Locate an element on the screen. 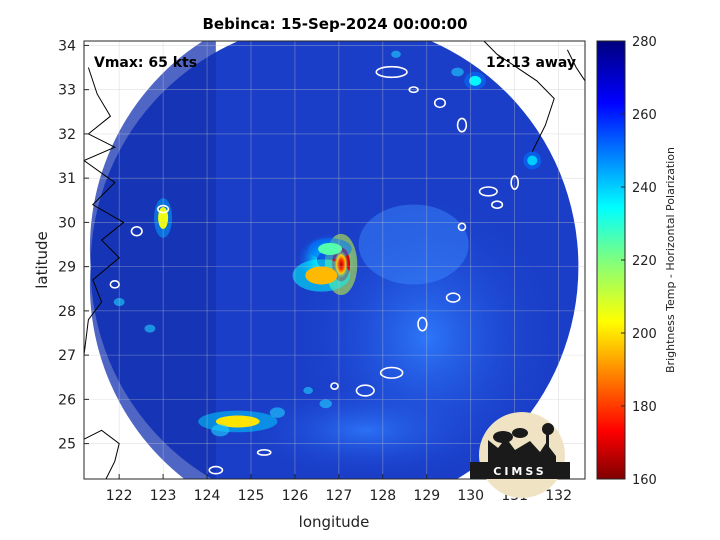 The width and height of the screenshot is (720, 540). y-tick-label: 27 is located at coordinates (67, 356).